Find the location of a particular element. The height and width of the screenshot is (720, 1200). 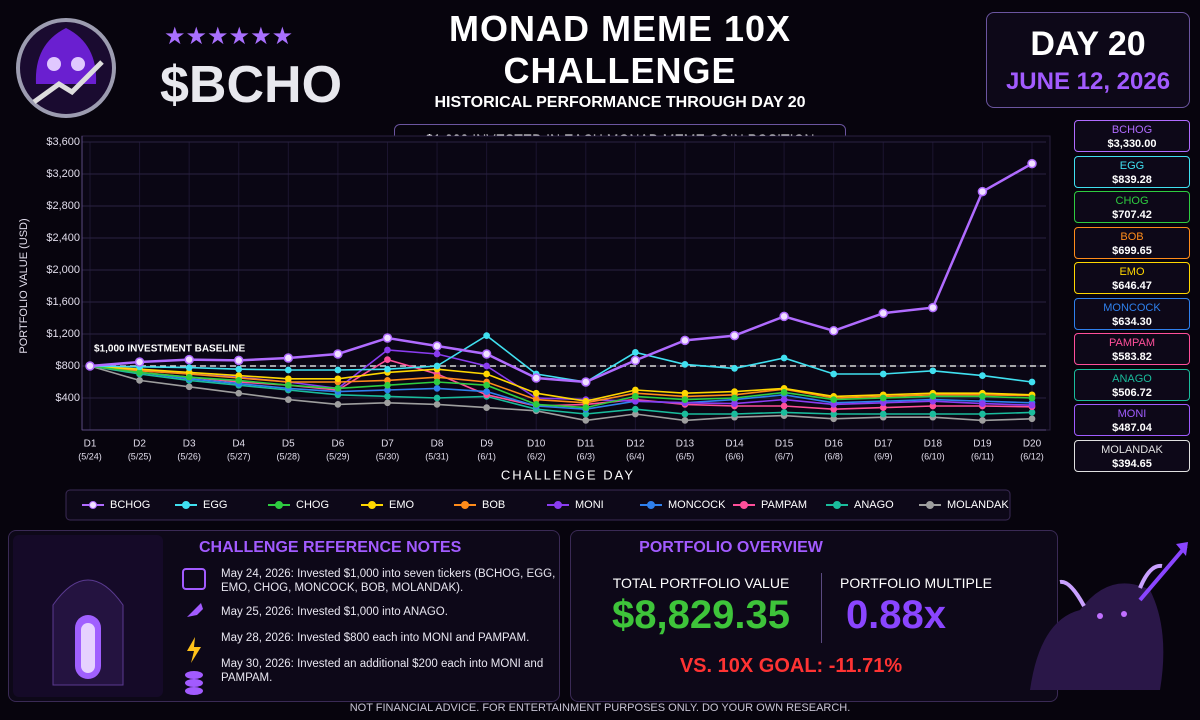

holding-name: BCHOG is located at coordinates (1132, 130).